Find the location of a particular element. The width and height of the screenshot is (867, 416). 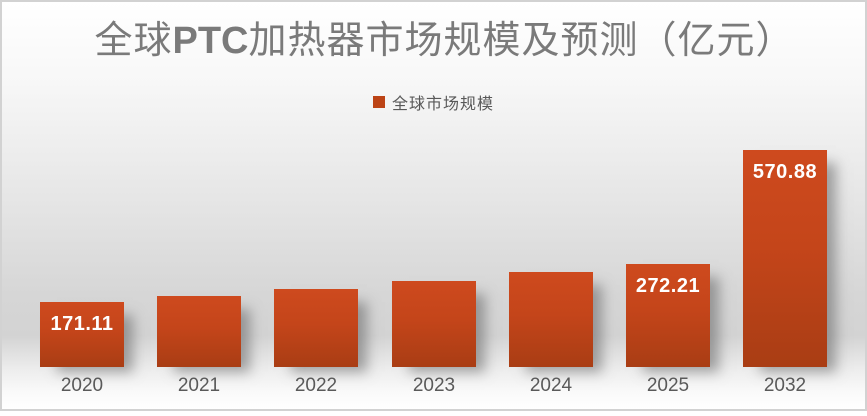

legend-swatch-icon is located at coordinates (378, 102).